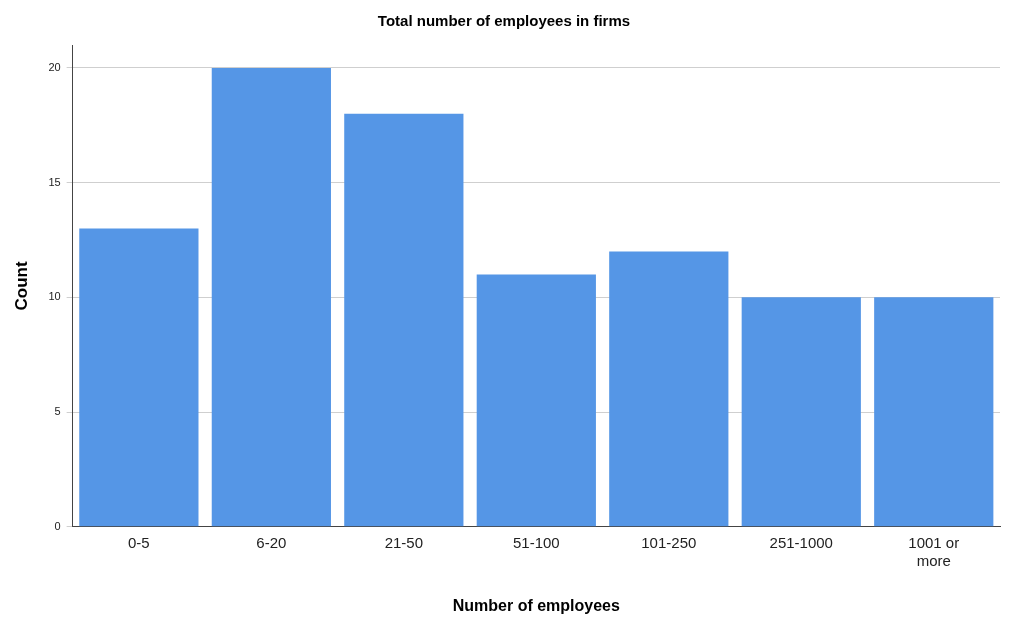  I want to click on x-tick-label: 251-1000, so click(801, 542).